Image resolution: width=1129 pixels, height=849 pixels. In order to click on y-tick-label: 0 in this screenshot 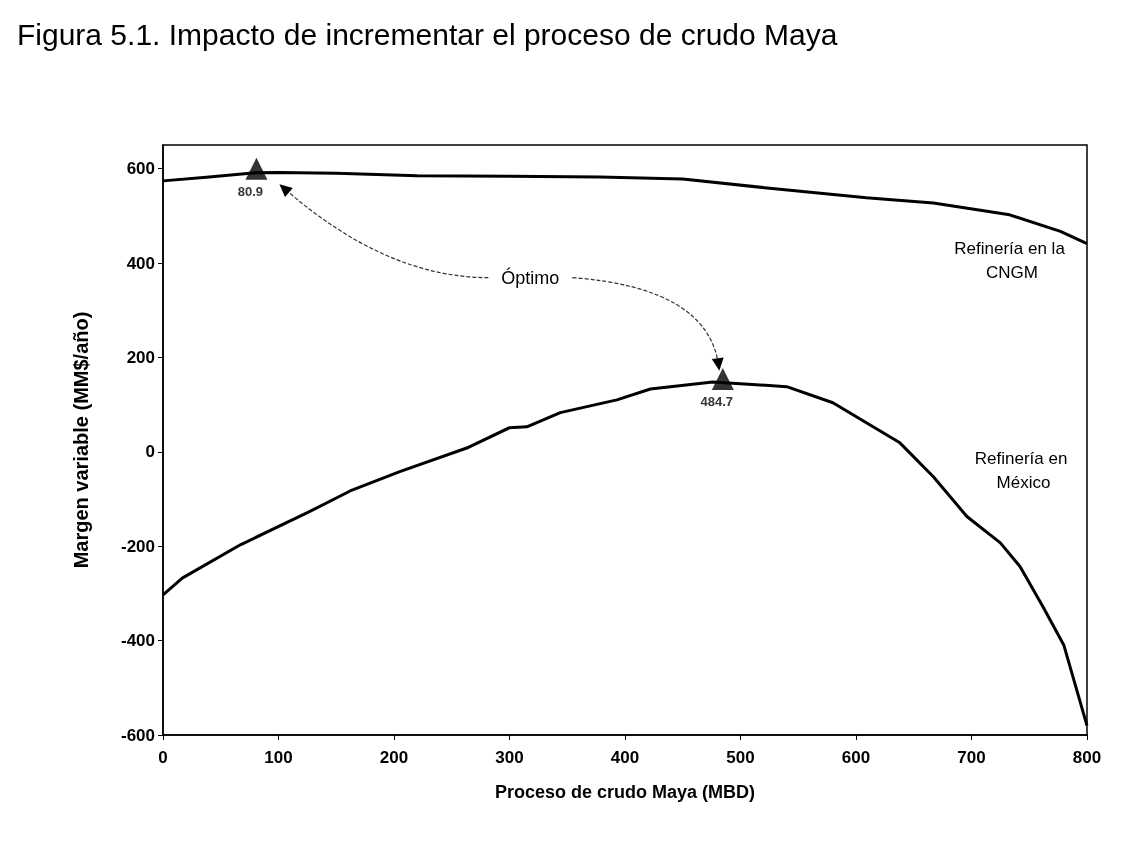, I will do `click(150, 452)`.